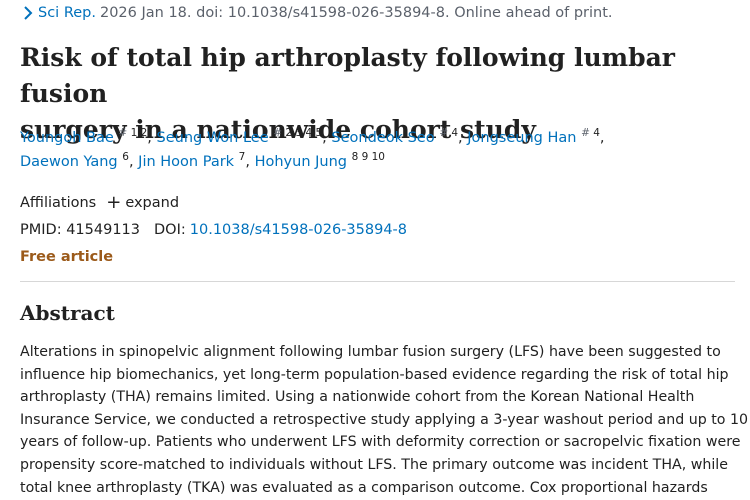 This screenshot has height=500, width=750. I want to click on author-link: Hohyun Jung, so click(300, 162).